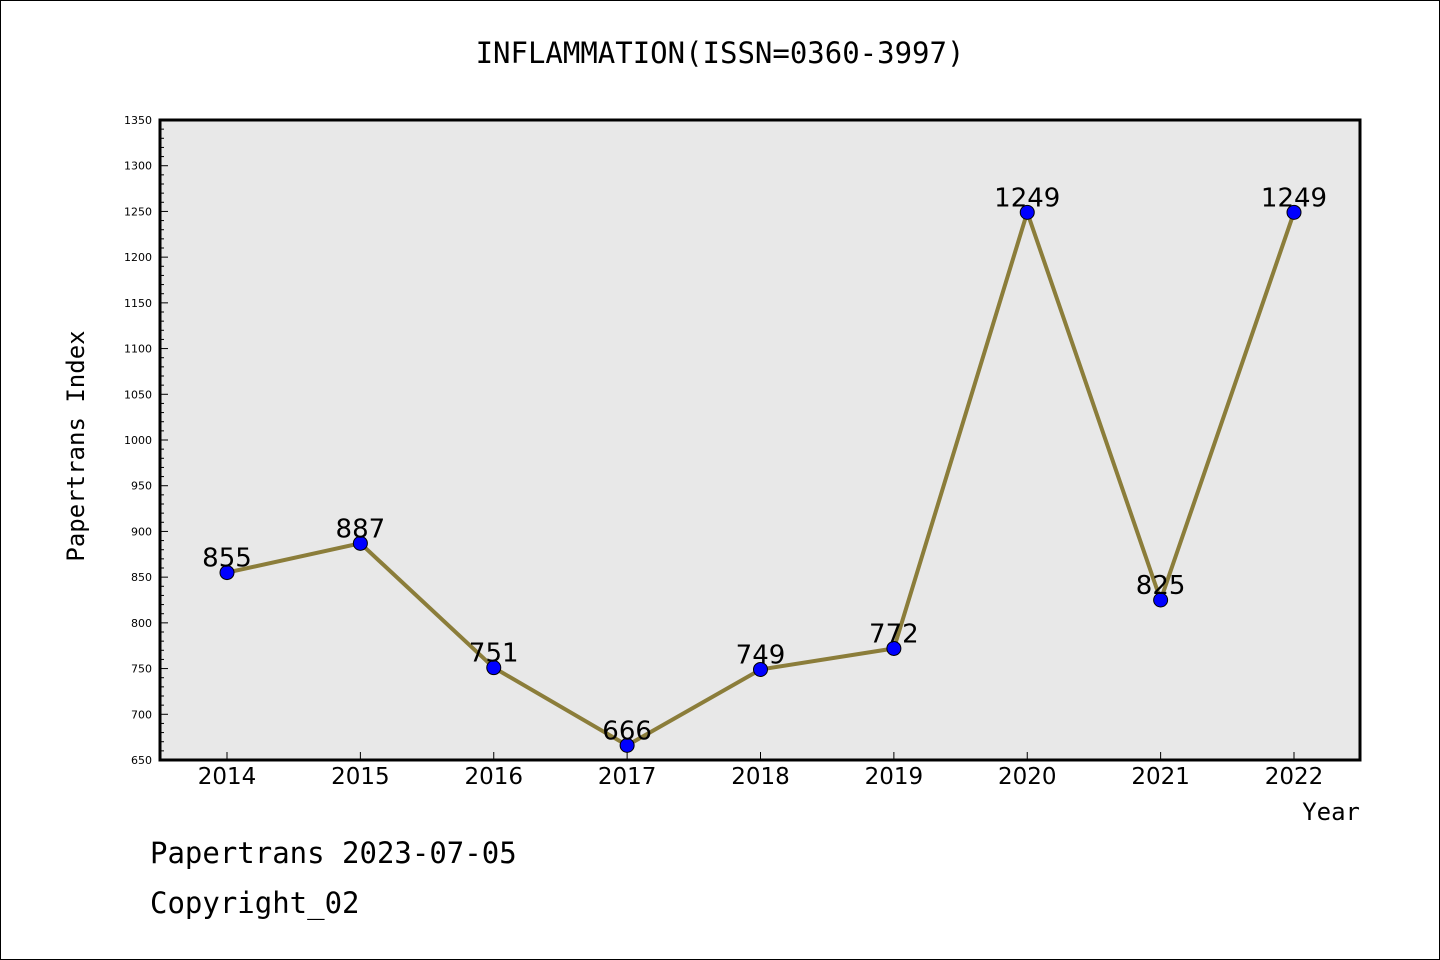 The width and height of the screenshot is (1440, 960). What do you see at coordinates (493, 777) in the screenshot?
I see `x-tick-label: 2016` at bounding box center [493, 777].